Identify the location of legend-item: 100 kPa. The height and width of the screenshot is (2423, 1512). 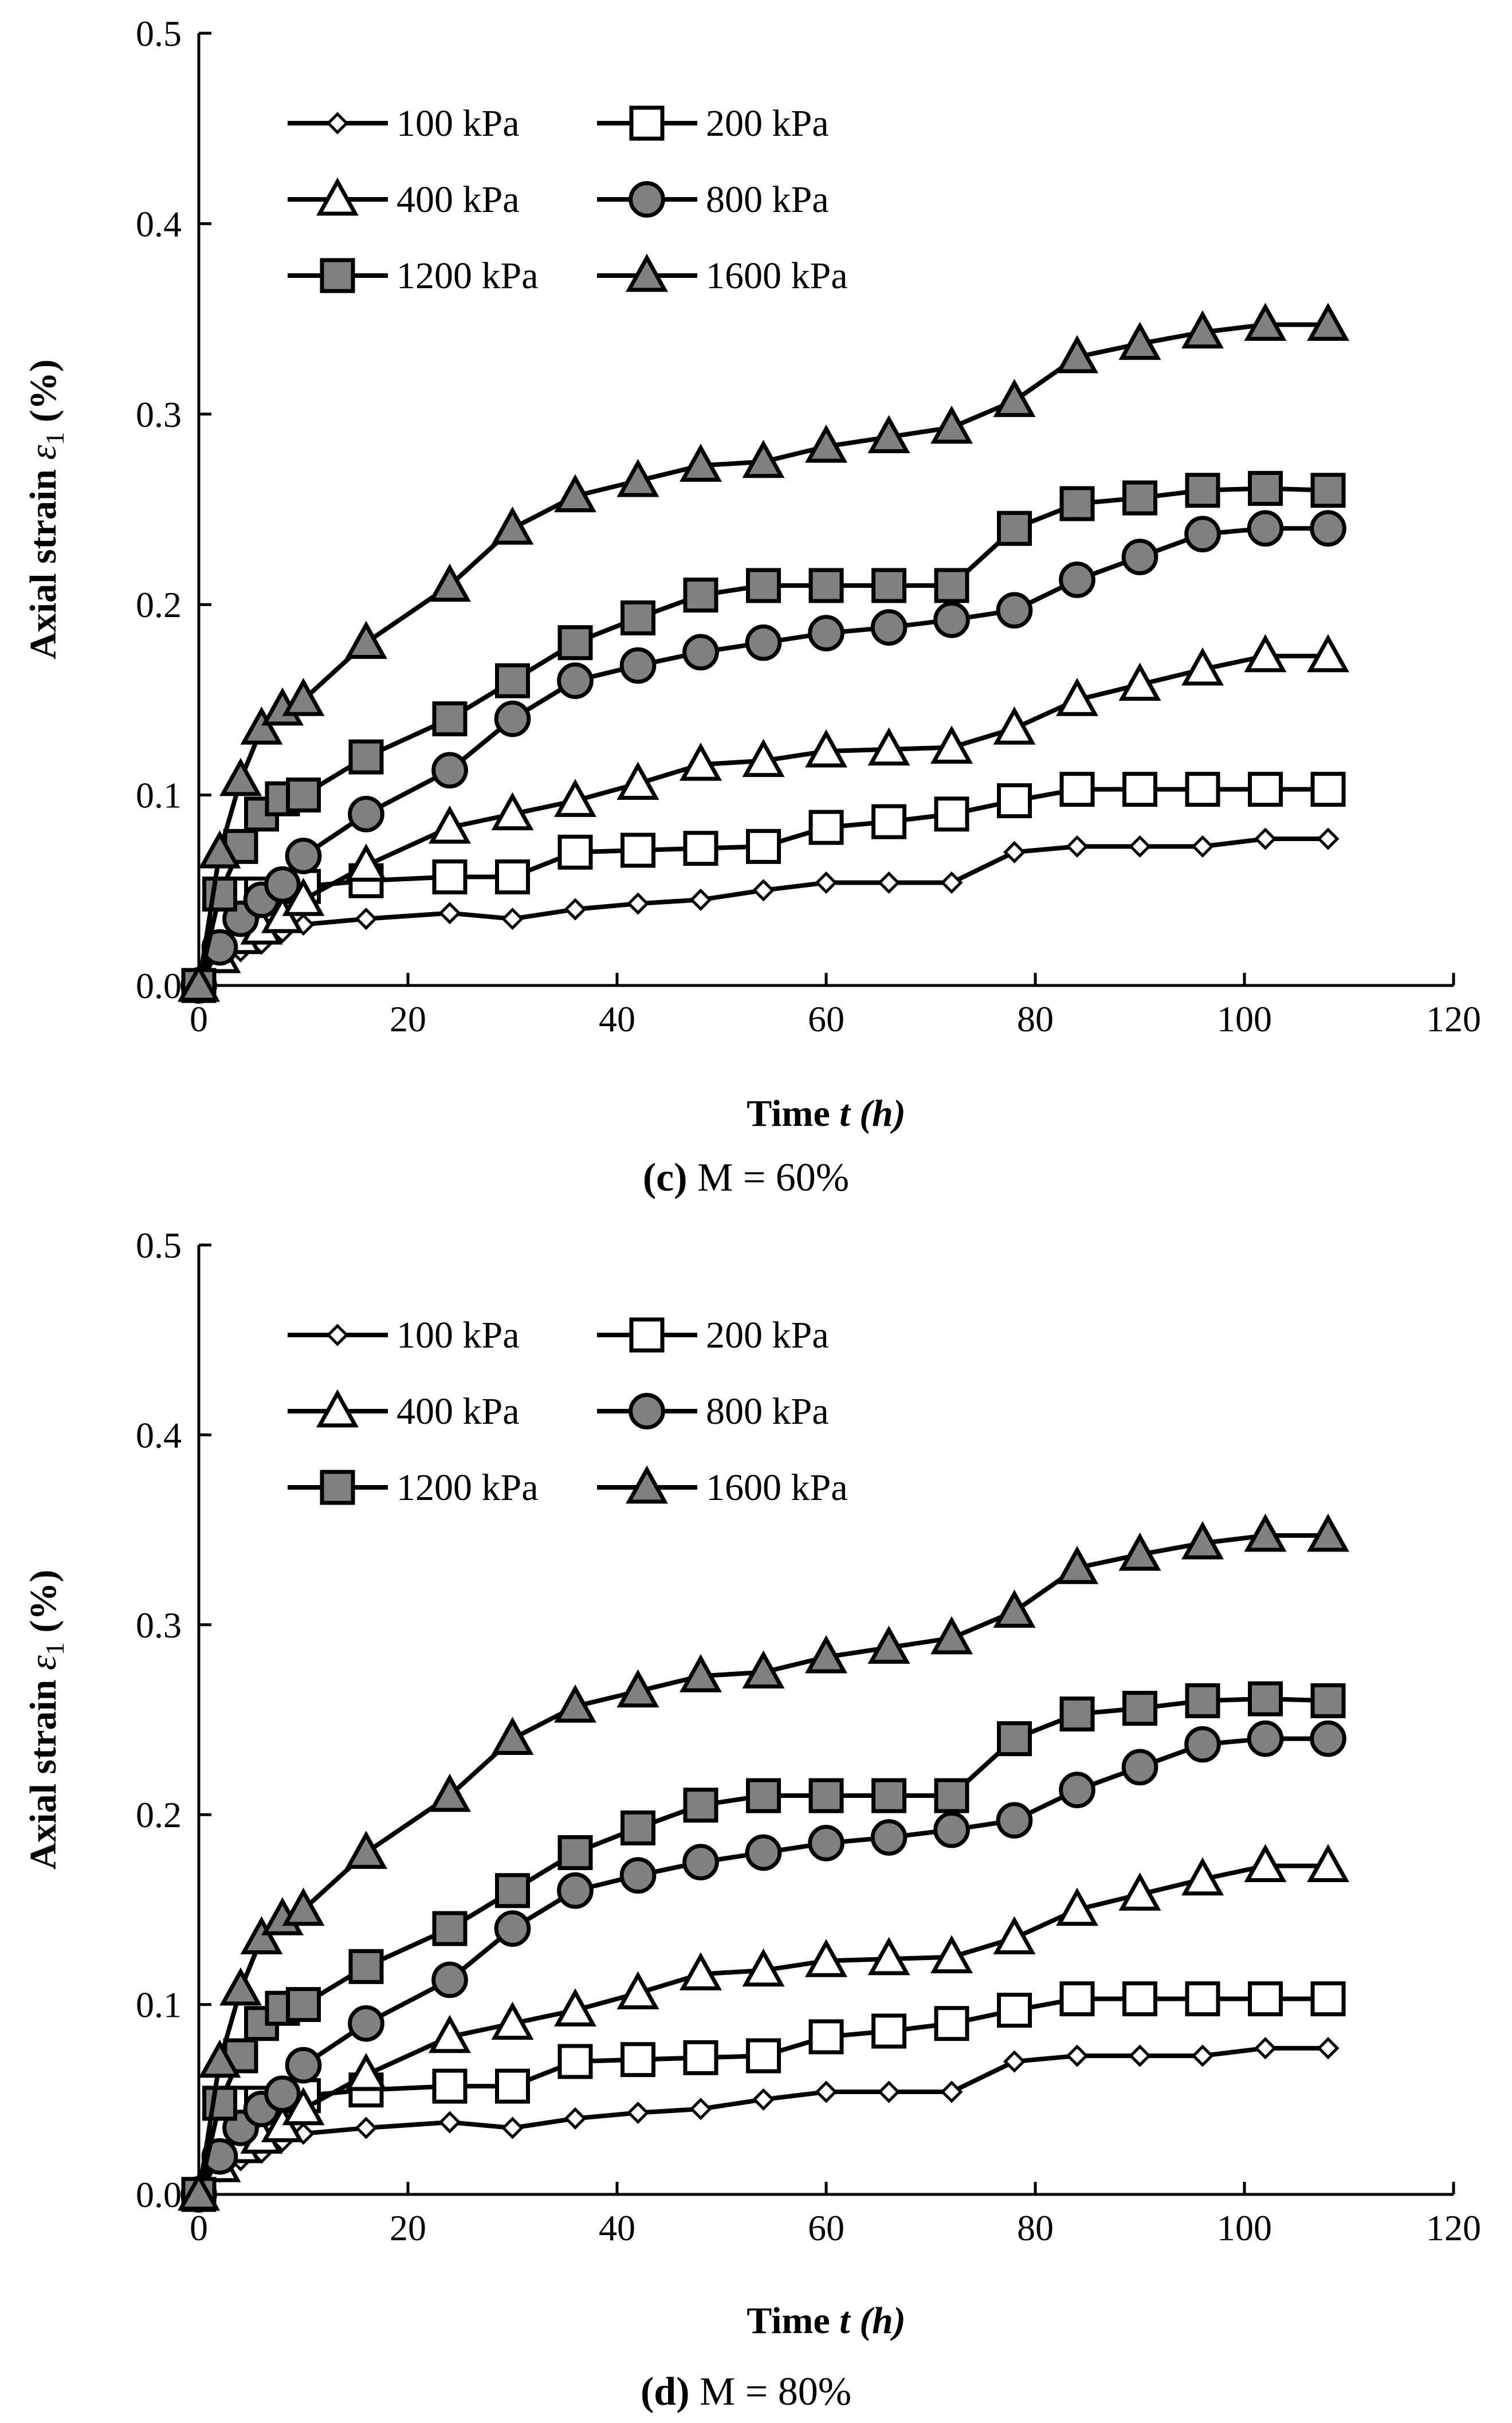
(404, 1335).